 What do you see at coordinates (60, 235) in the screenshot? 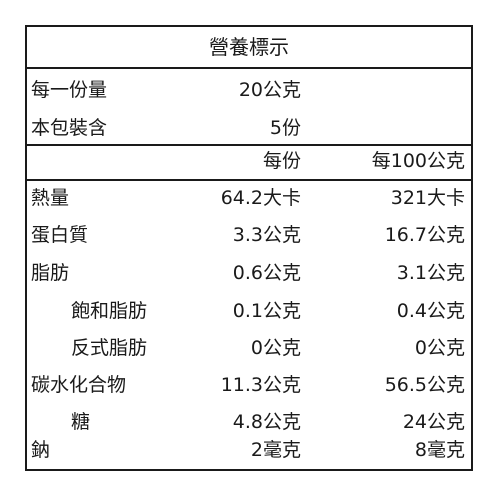
I see `nutrient-name: 蛋白質` at bounding box center [60, 235].